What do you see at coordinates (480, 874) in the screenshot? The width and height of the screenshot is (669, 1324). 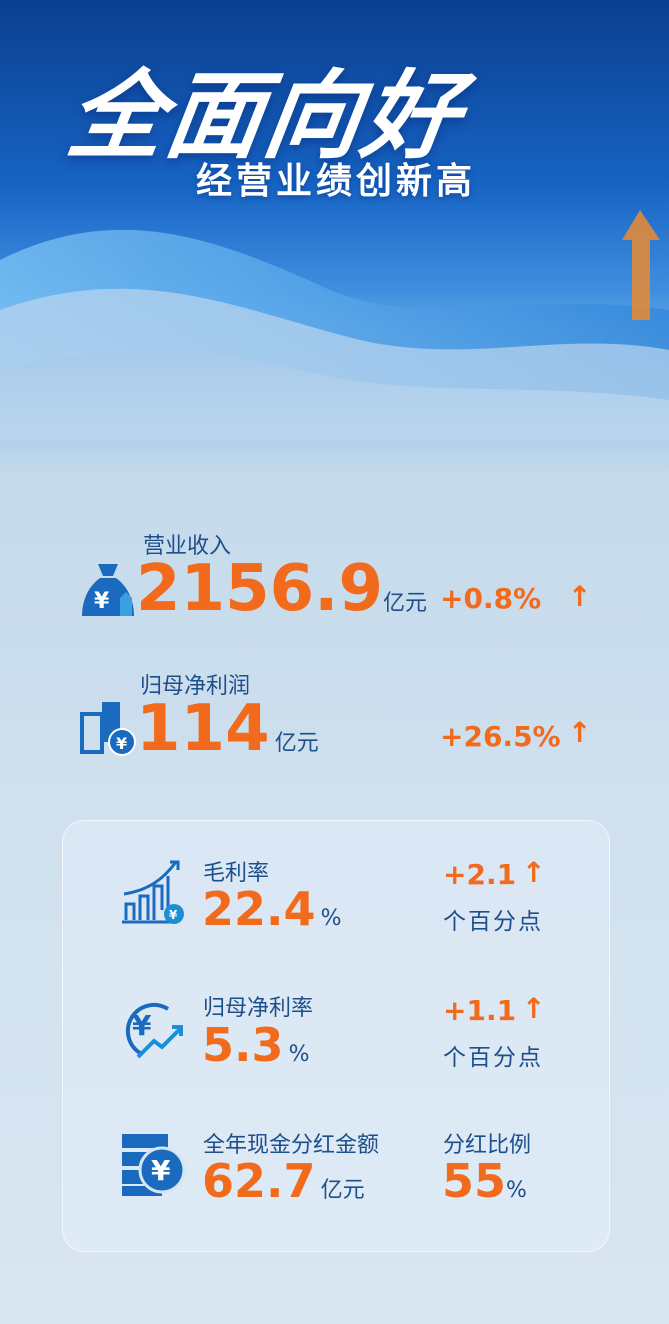 I see `ratio-change: +2.1` at bounding box center [480, 874].